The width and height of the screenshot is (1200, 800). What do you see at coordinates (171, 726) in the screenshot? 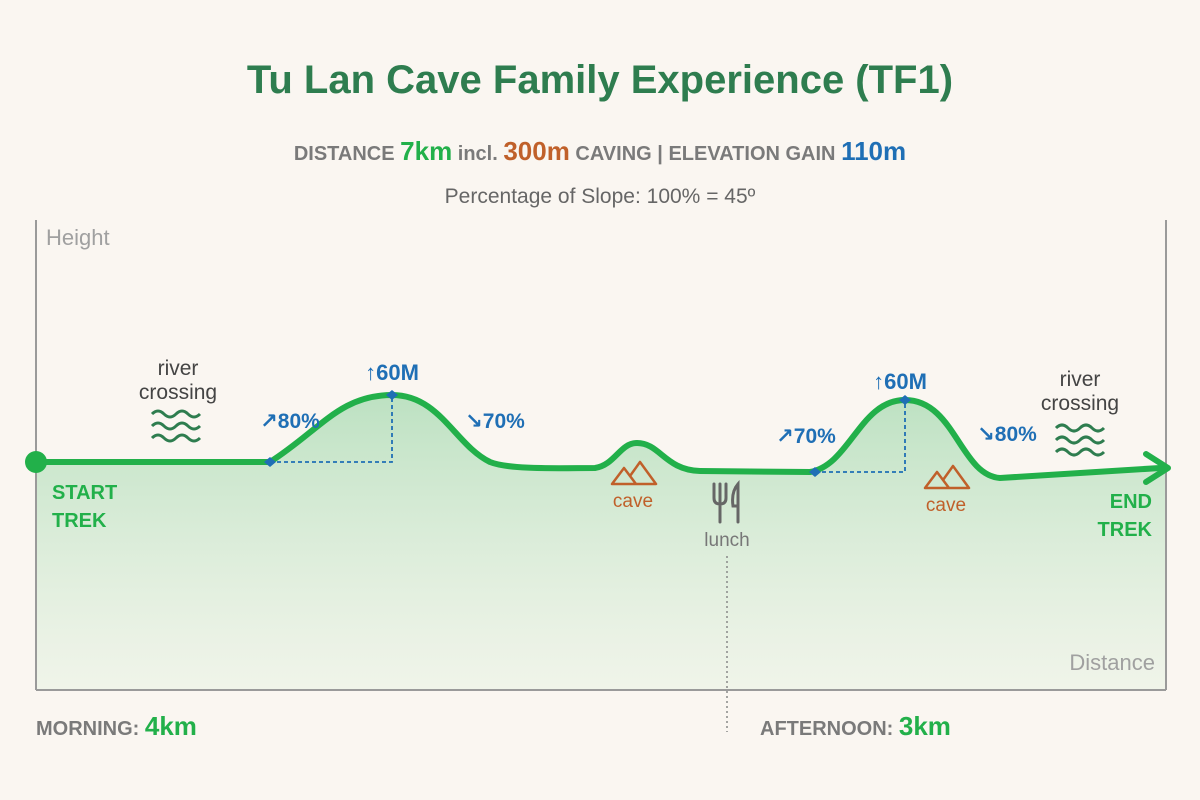
I see `morning-value: 4km` at bounding box center [171, 726].